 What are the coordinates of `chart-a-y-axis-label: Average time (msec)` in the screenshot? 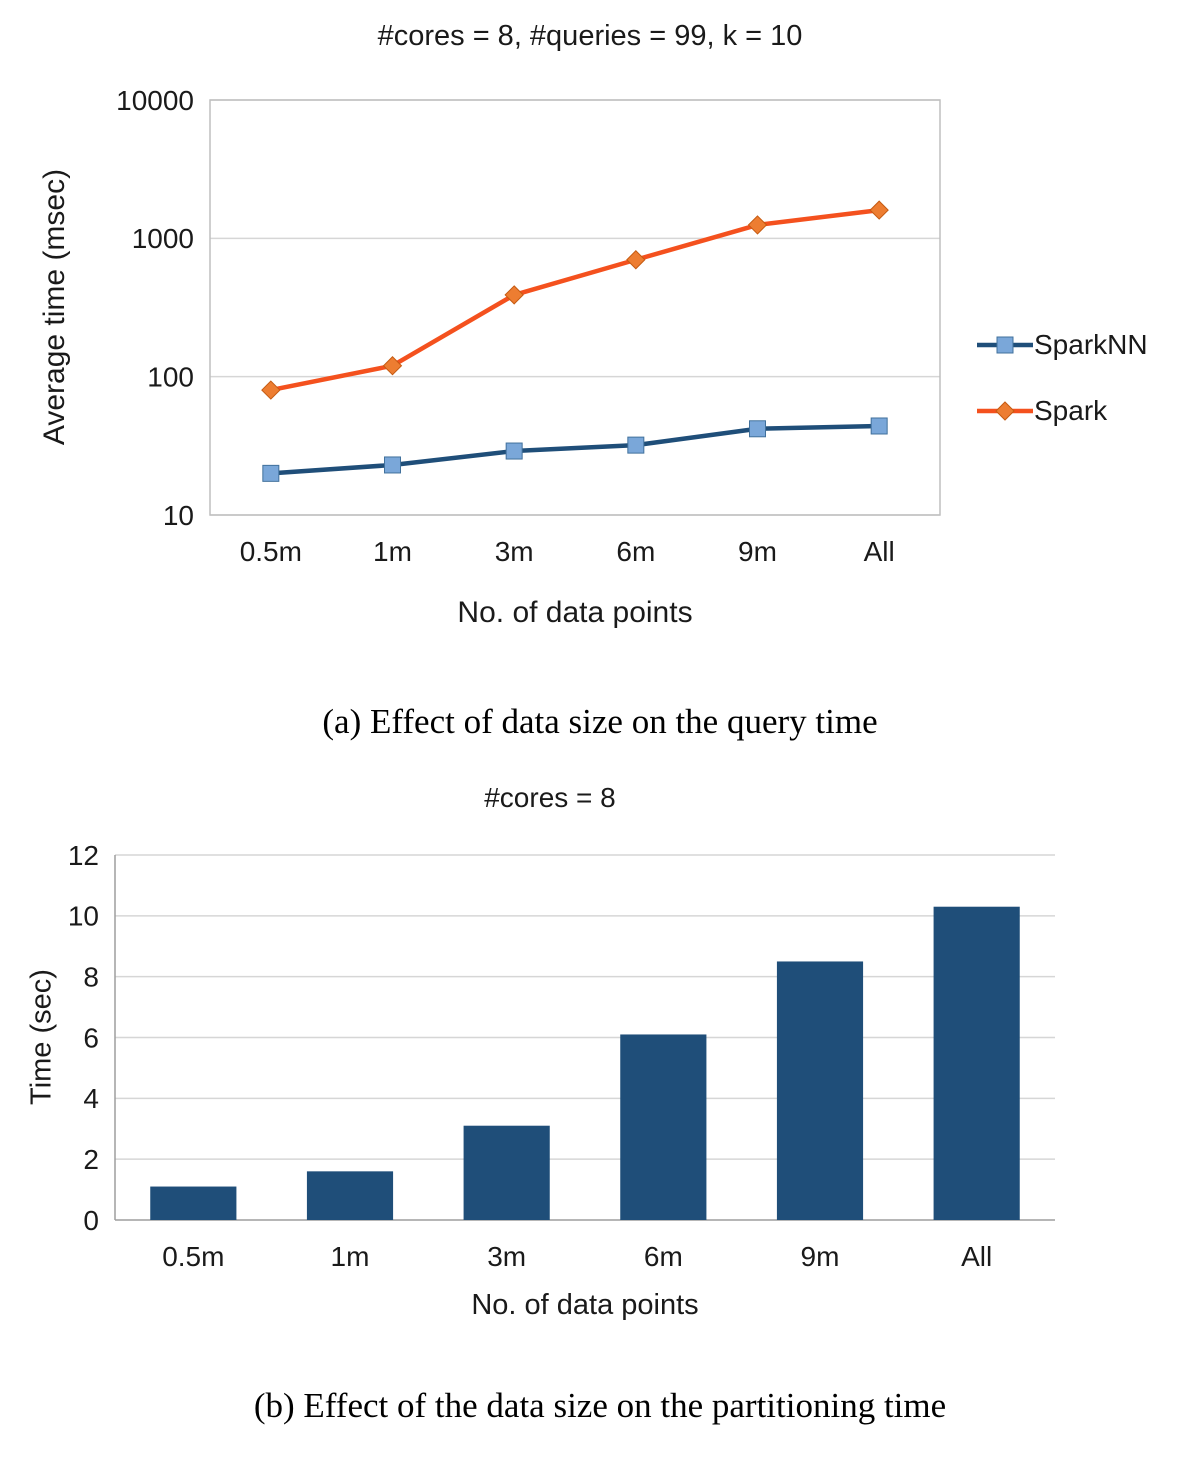 It's located at (54, 307).